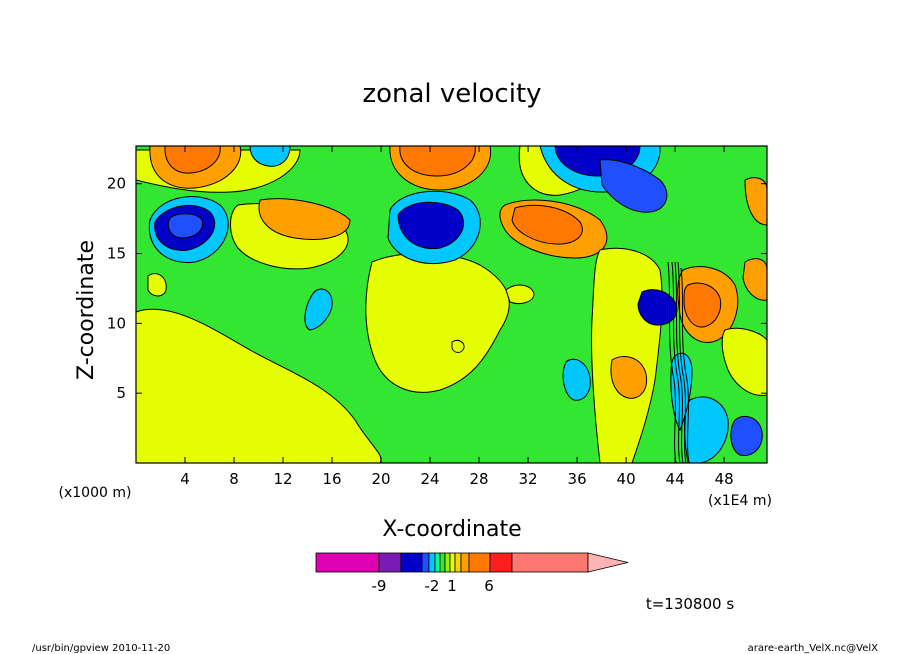 This screenshot has height=654, width=904. I want to click on x-unit-label: (x1E4 m), so click(740, 501).